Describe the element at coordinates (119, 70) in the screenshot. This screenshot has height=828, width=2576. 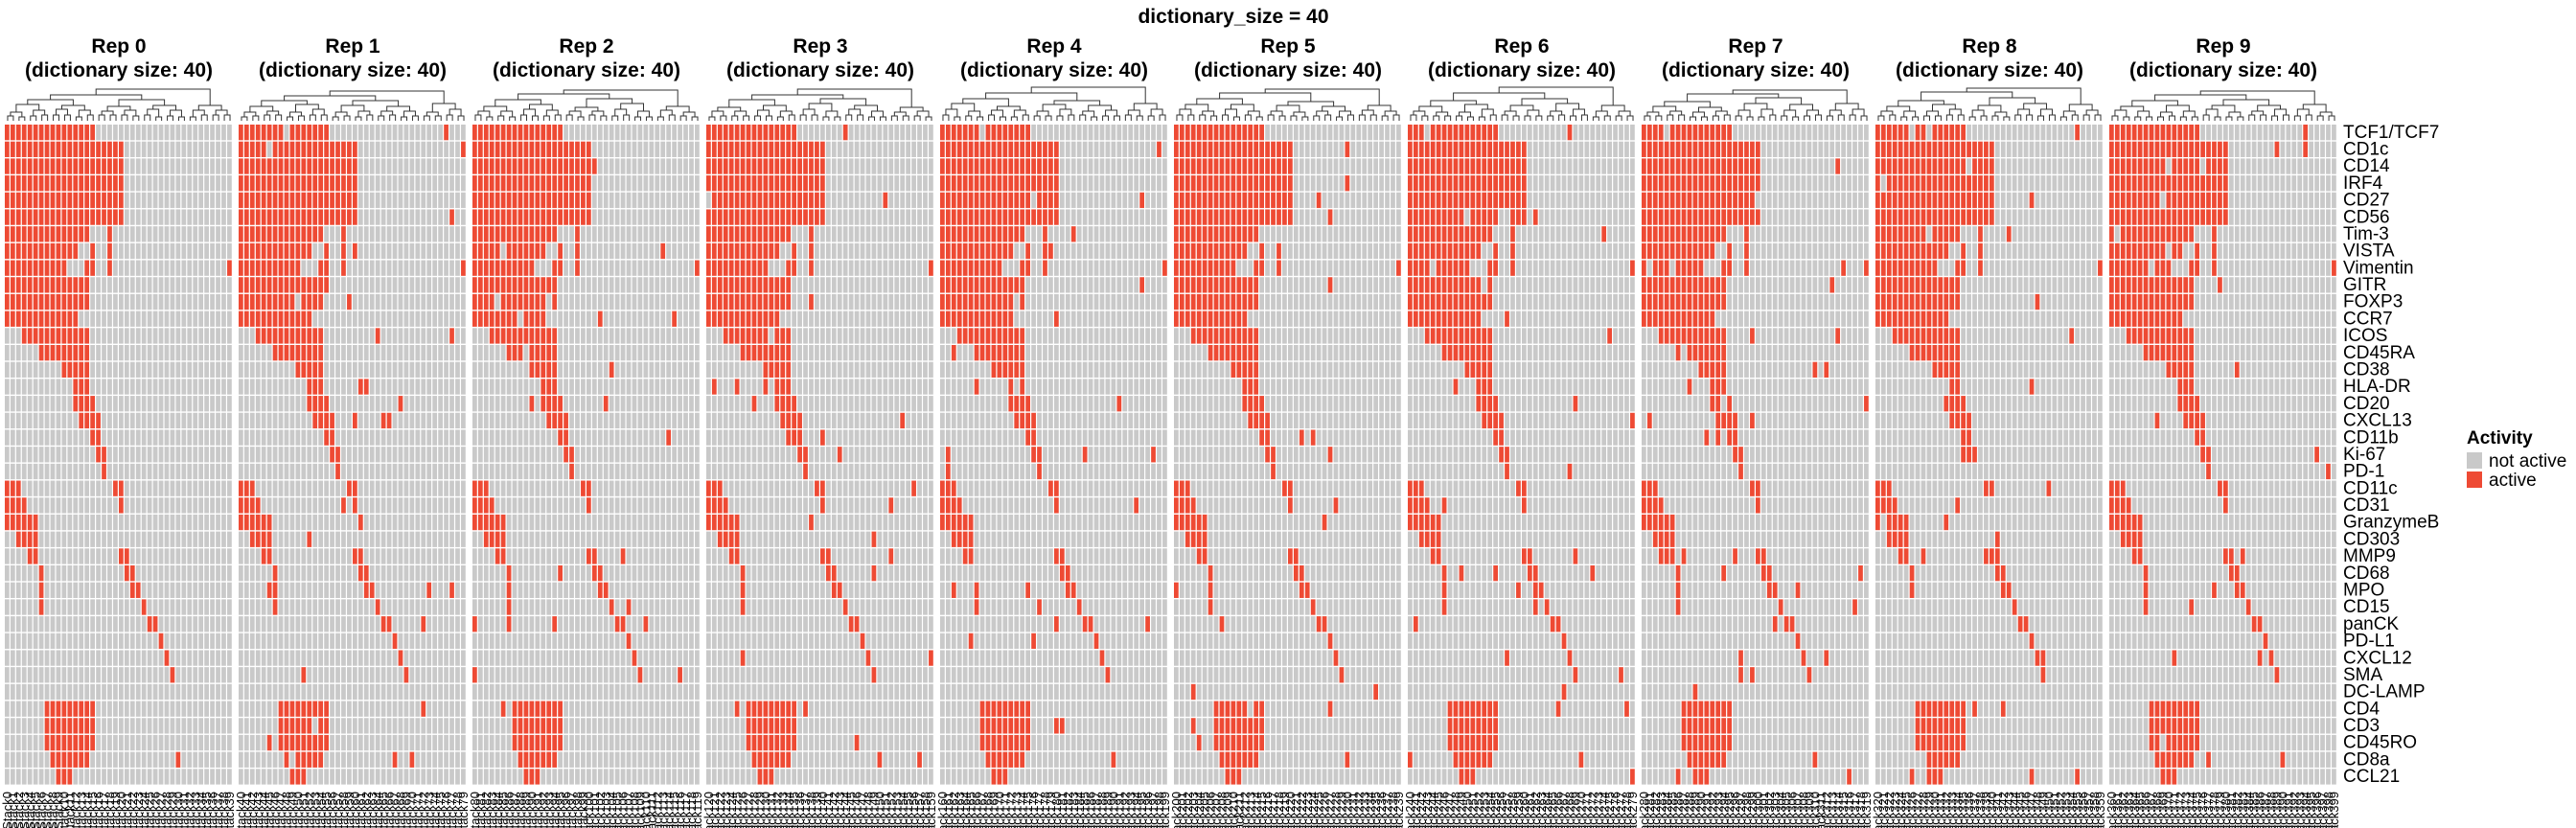
I see `panel-subtitle: (dictionary size: 40)` at that location.